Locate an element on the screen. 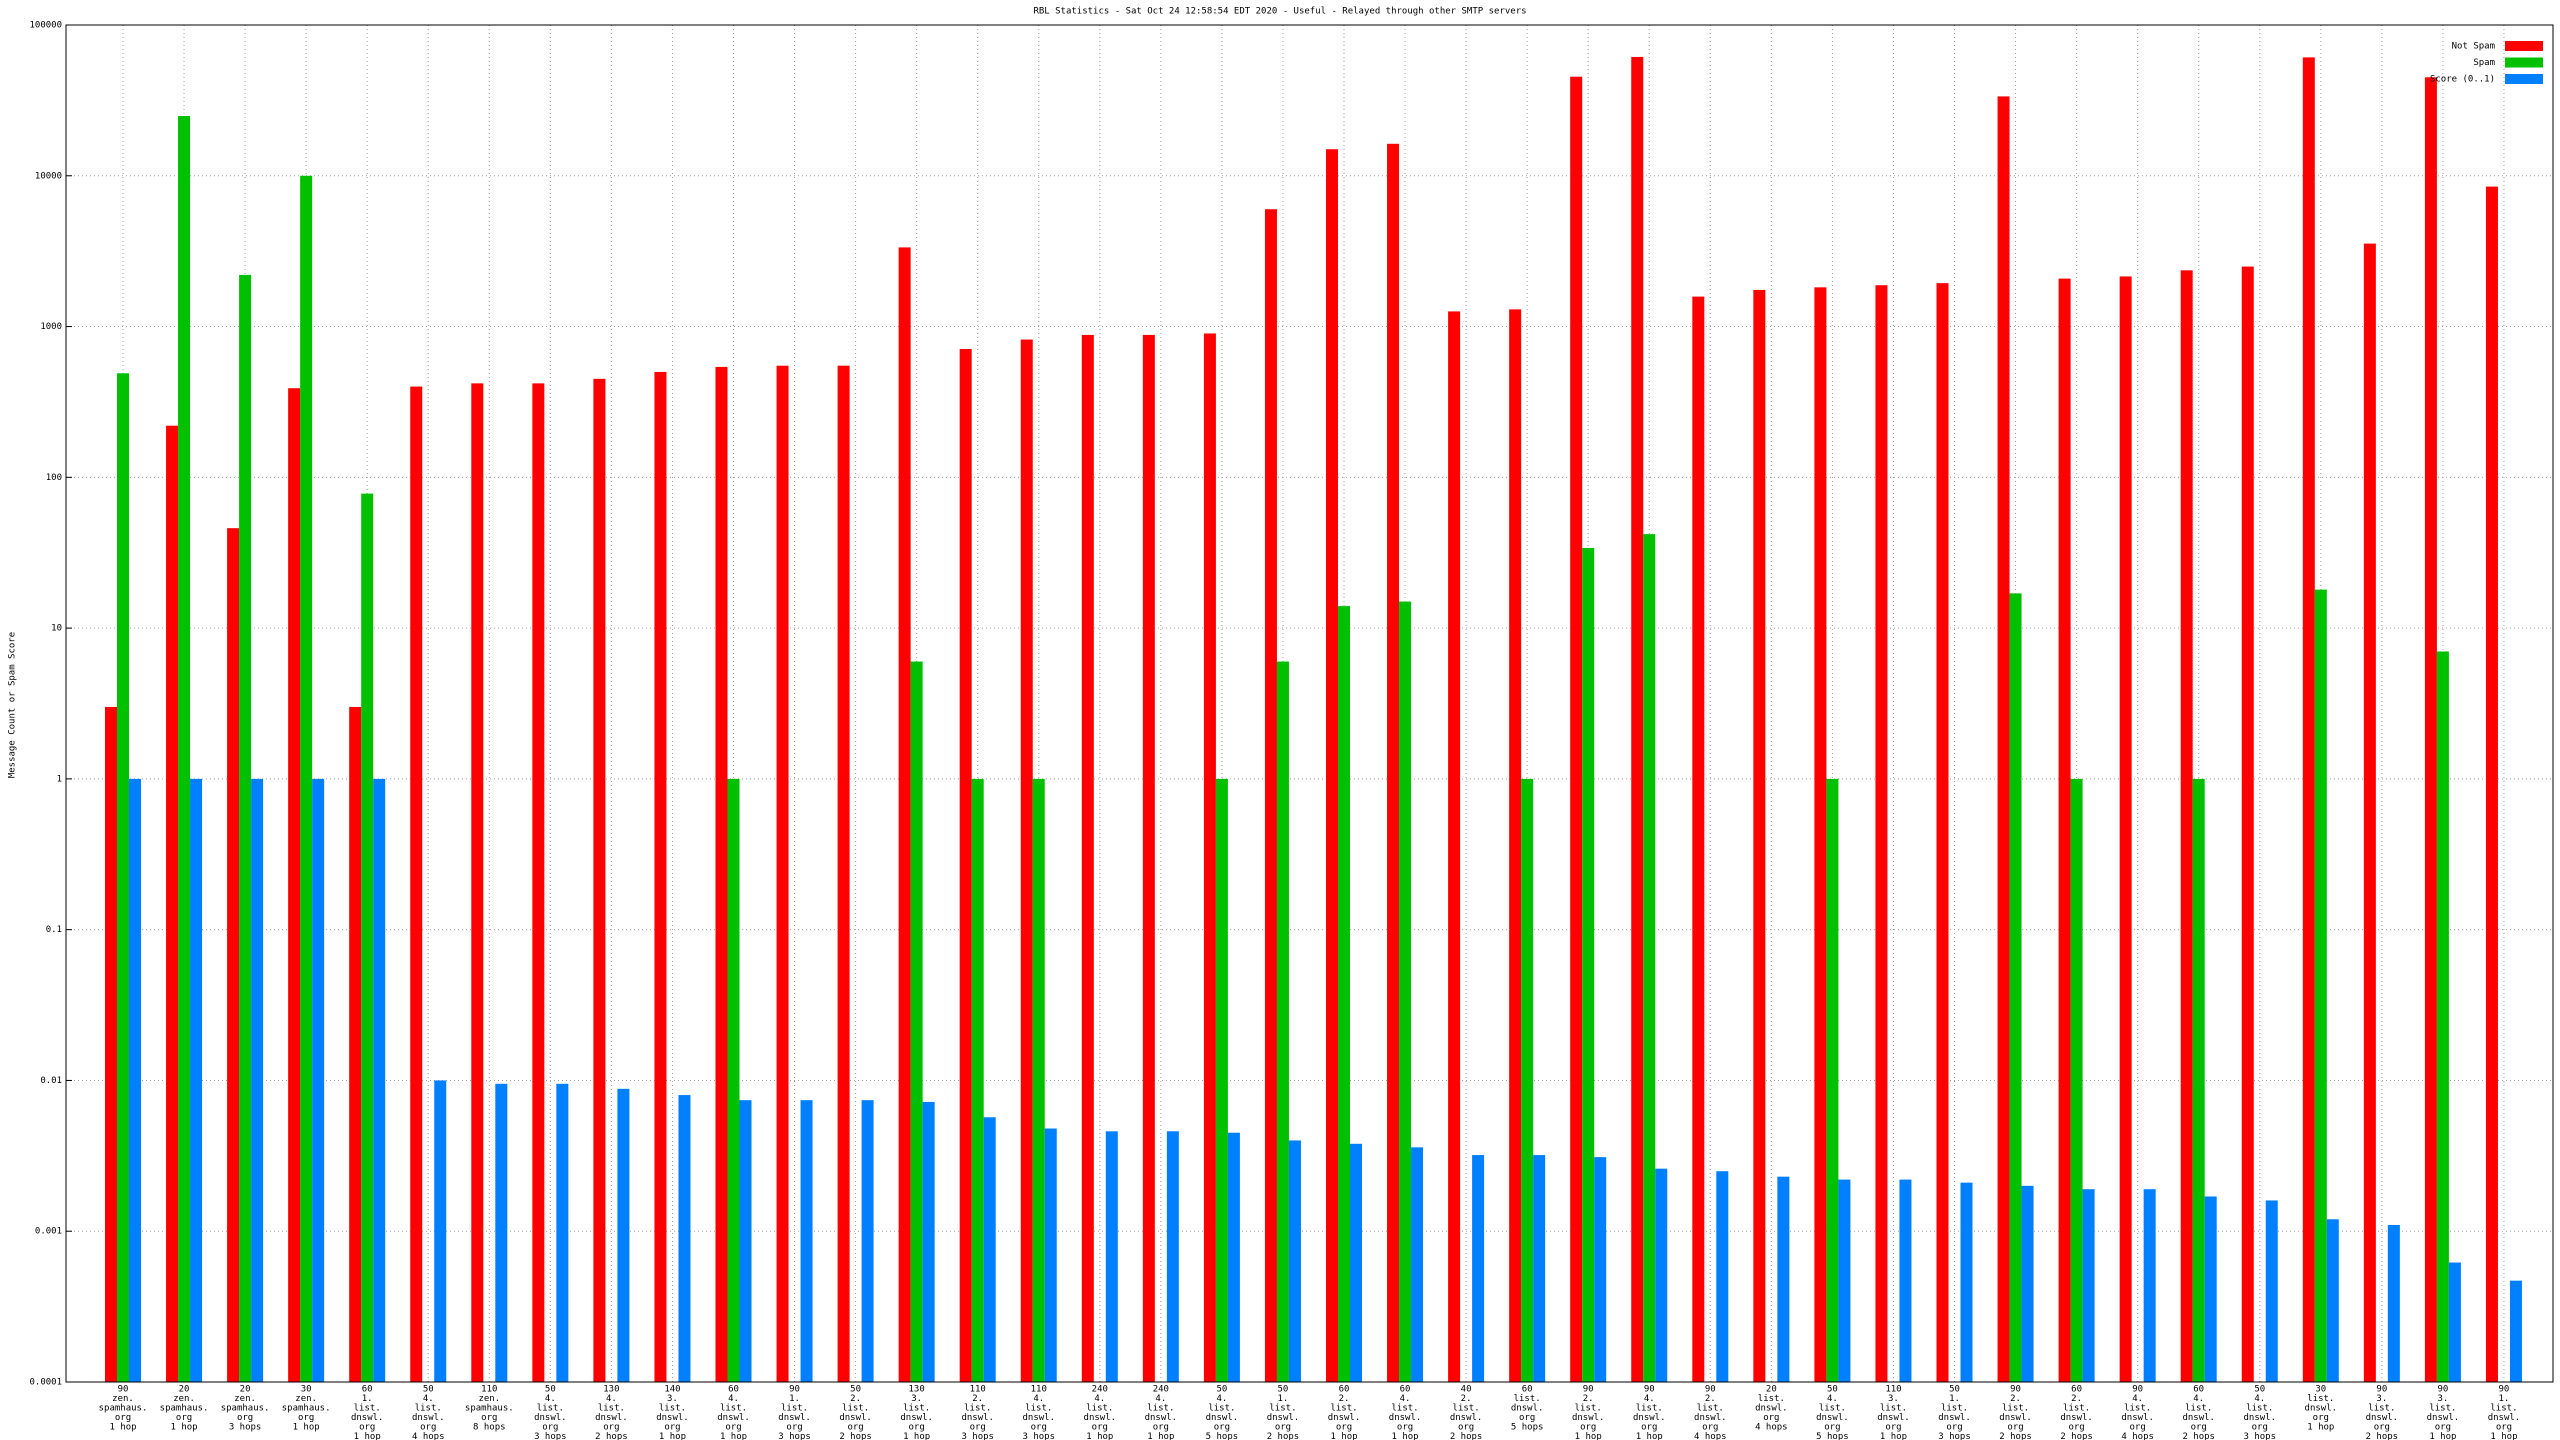 This screenshot has width=2560, height=1440. legend-swatch is located at coordinates (2524, 79).